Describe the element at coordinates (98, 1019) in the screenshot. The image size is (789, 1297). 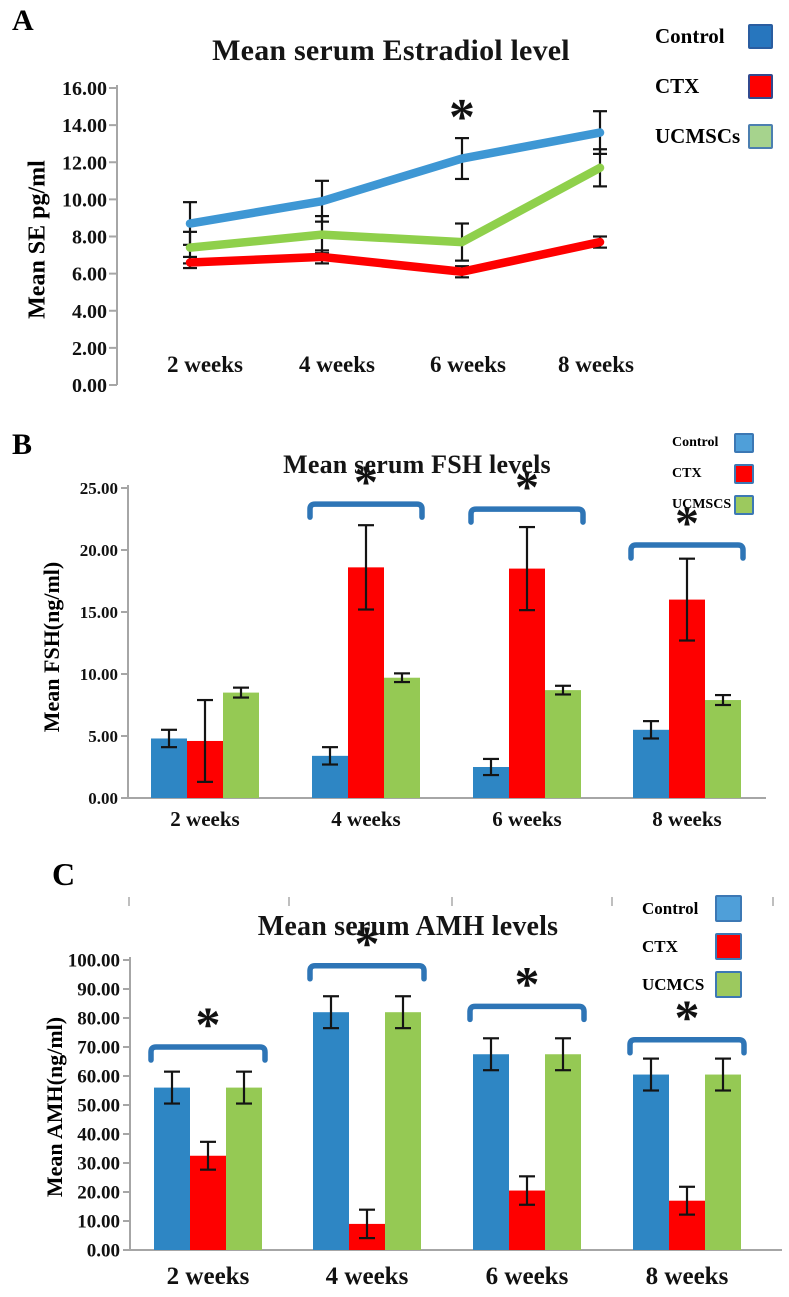
I see `svg-text: 80.00` at that location.